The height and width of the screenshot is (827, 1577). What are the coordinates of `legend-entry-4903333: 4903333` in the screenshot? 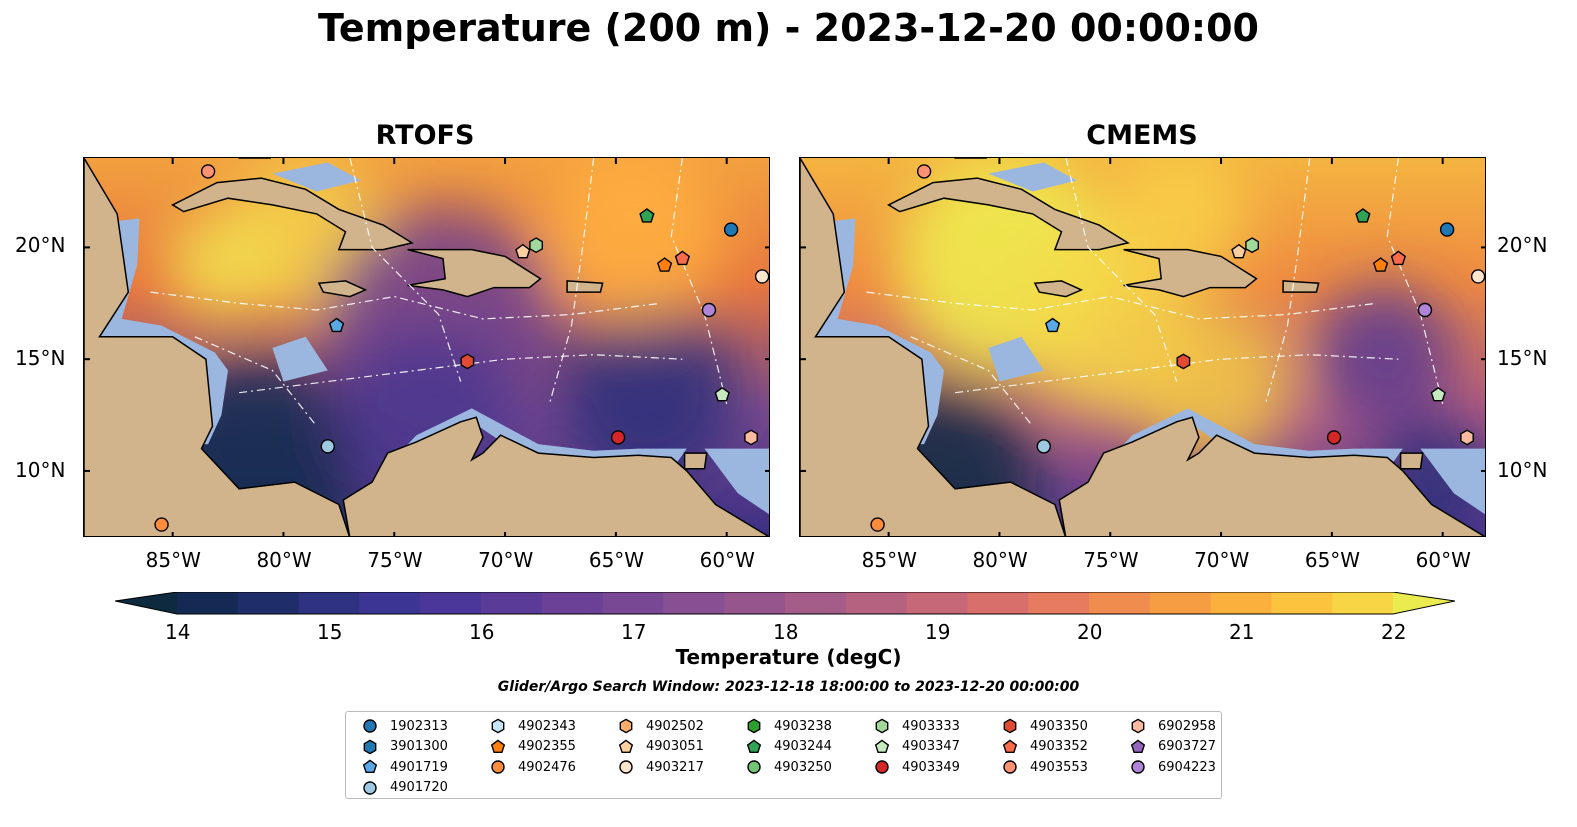 It's located at (917, 726).